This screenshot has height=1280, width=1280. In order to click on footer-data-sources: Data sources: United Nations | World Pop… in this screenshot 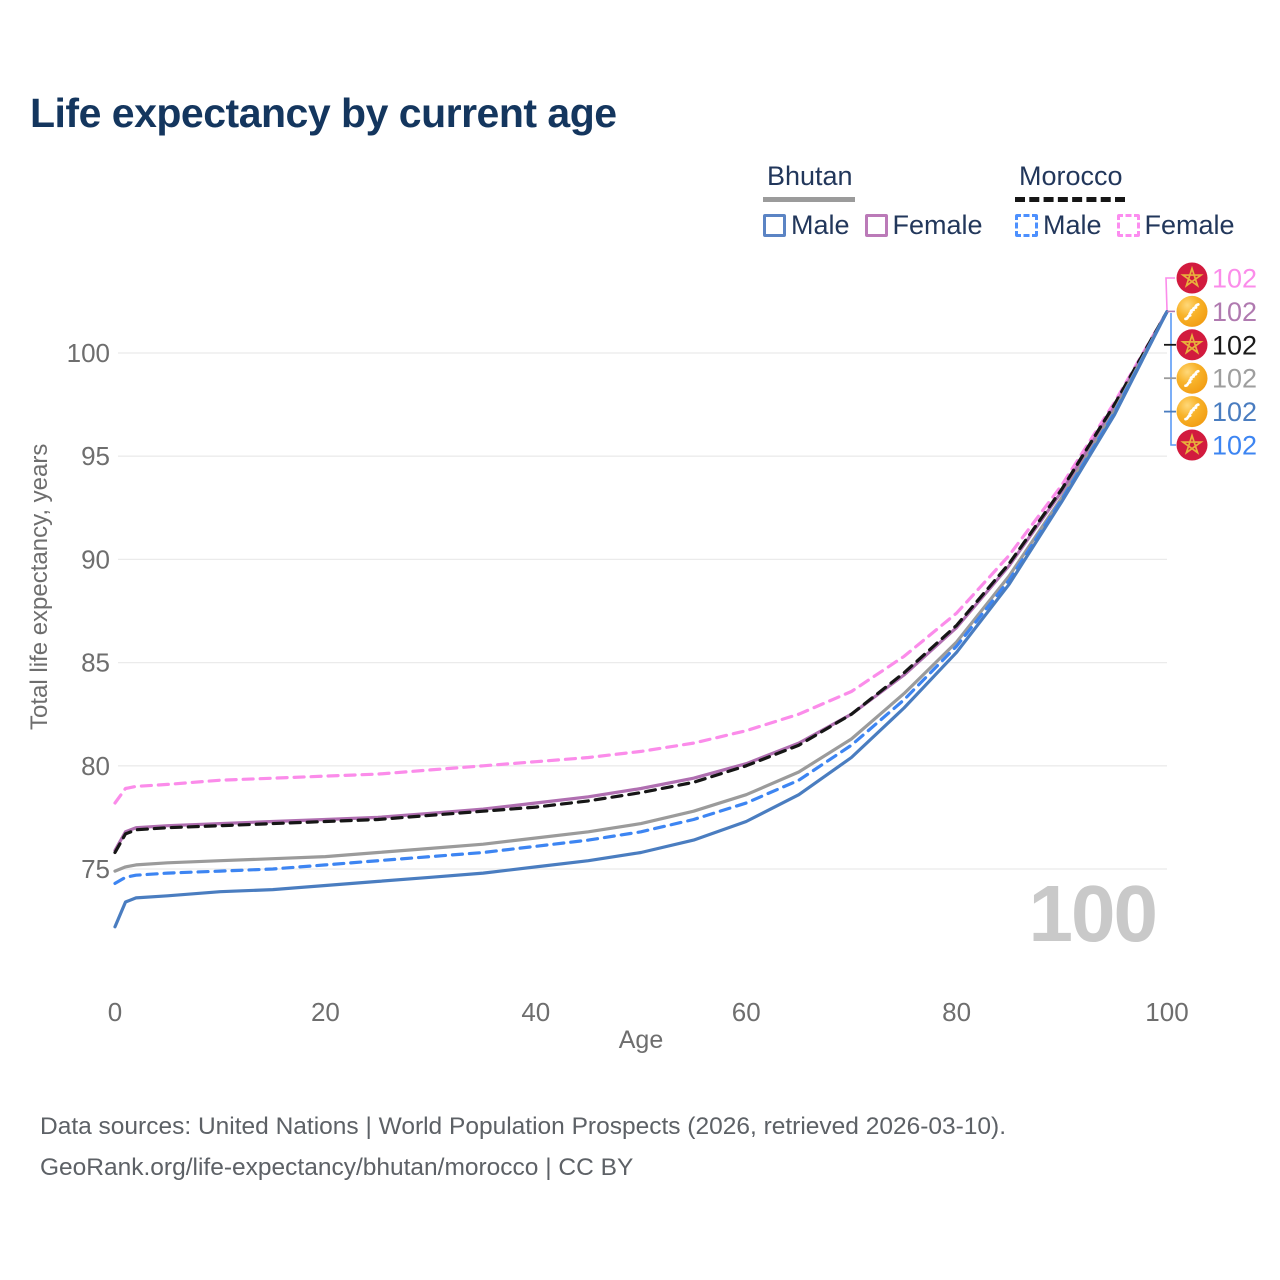, I will do `click(523, 1126)`.